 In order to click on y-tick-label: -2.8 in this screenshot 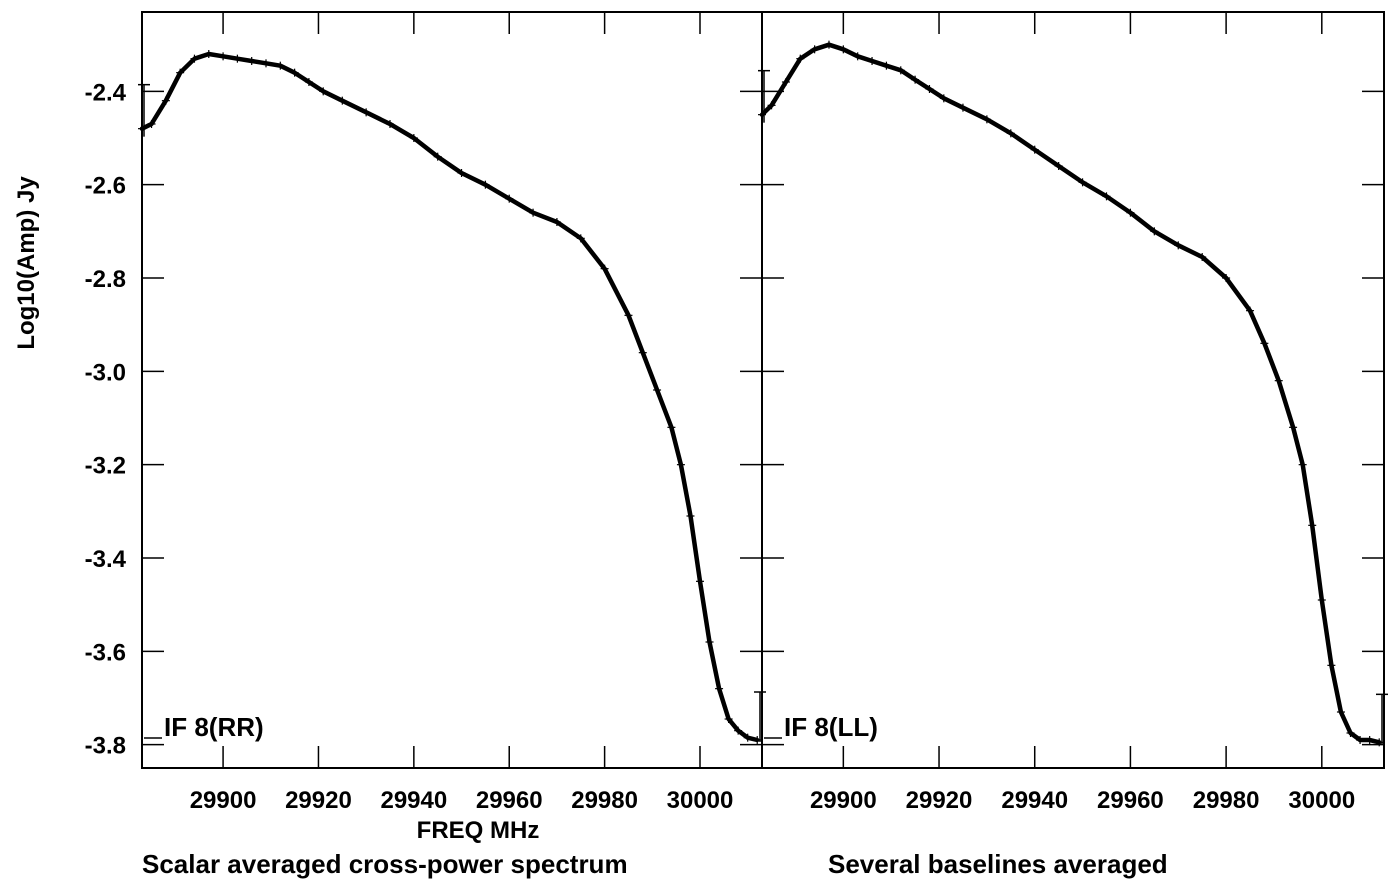, I will do `click(105, 279)`.